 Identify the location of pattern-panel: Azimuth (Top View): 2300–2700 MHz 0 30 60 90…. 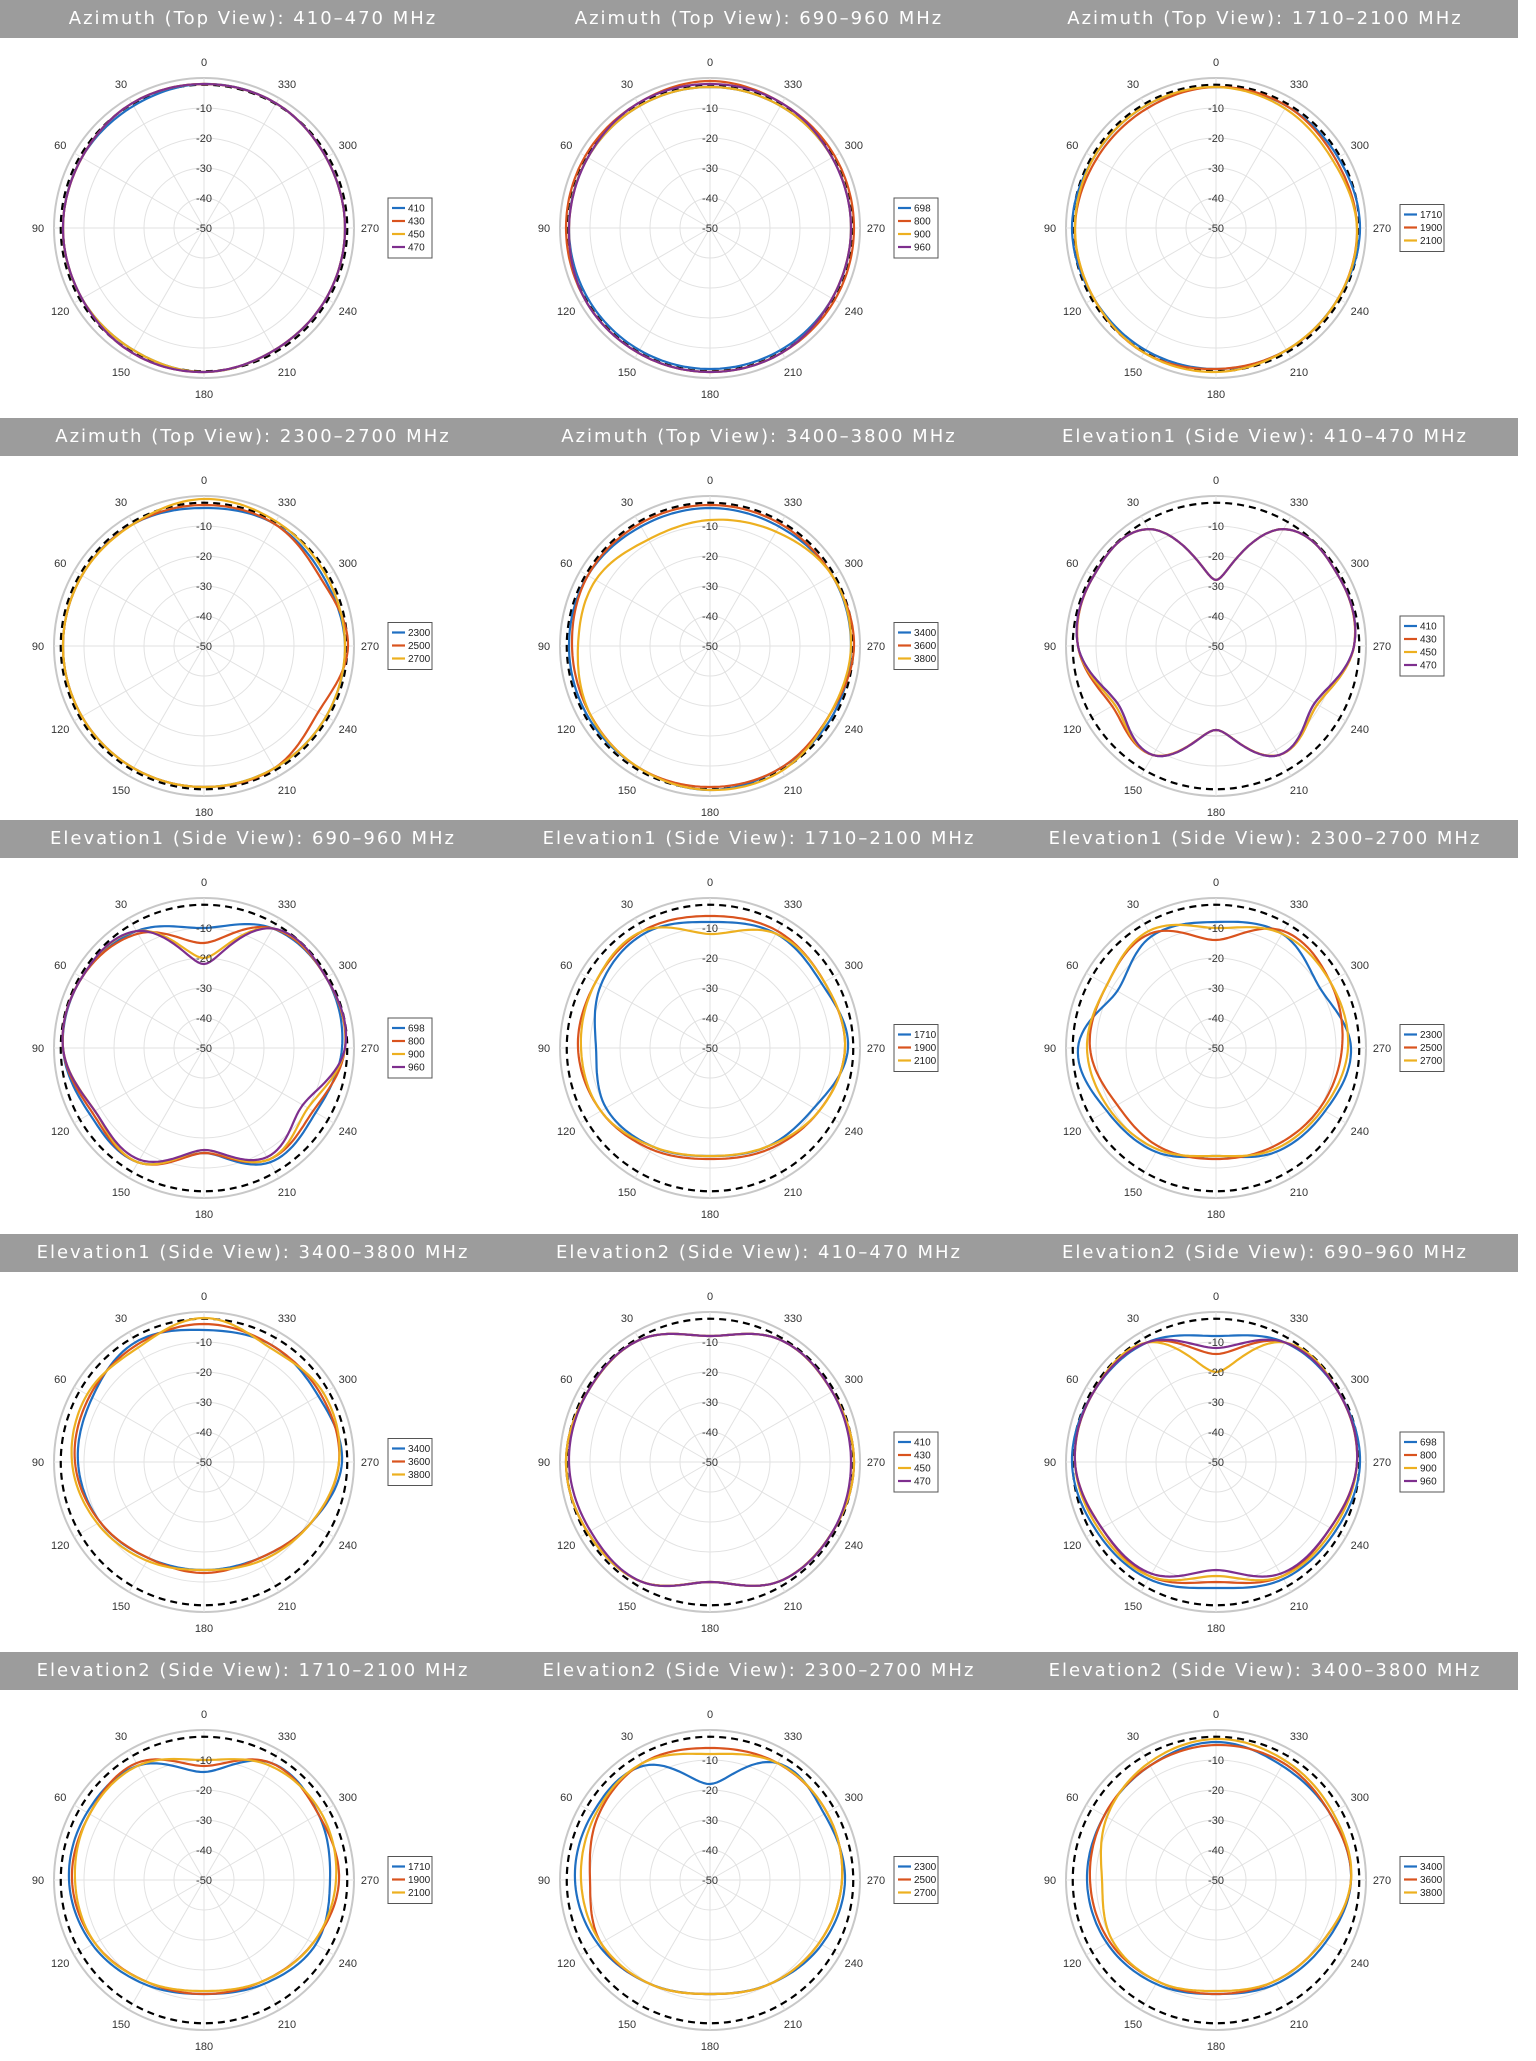
(253, 622).